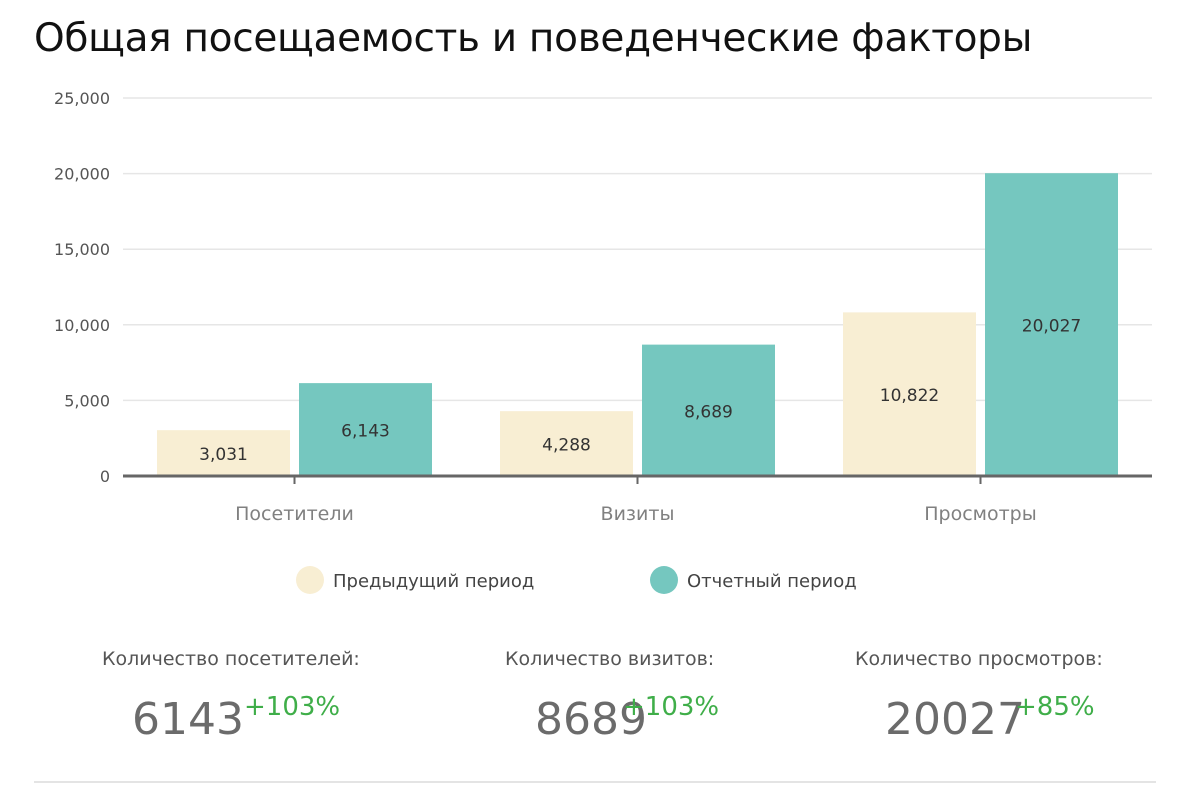 The image size is (1200, 806). Describe the element at coordinates (610, 659) in the screenshot. I see `stat-label: Количество визитов:` at that location.